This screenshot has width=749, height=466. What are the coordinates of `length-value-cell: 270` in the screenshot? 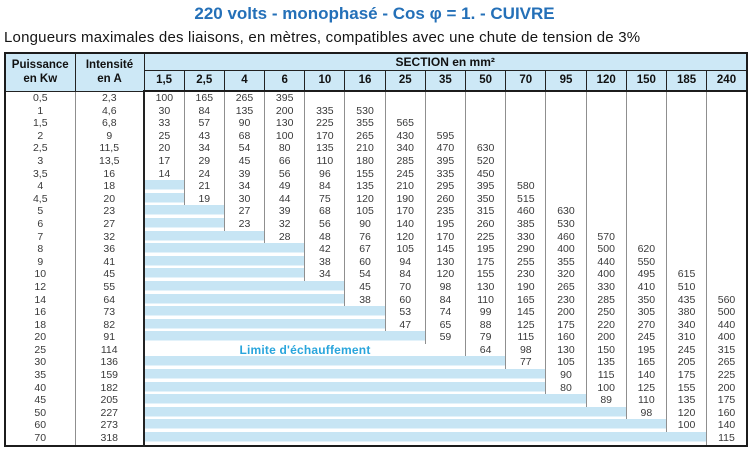 It's located at (646, 325).